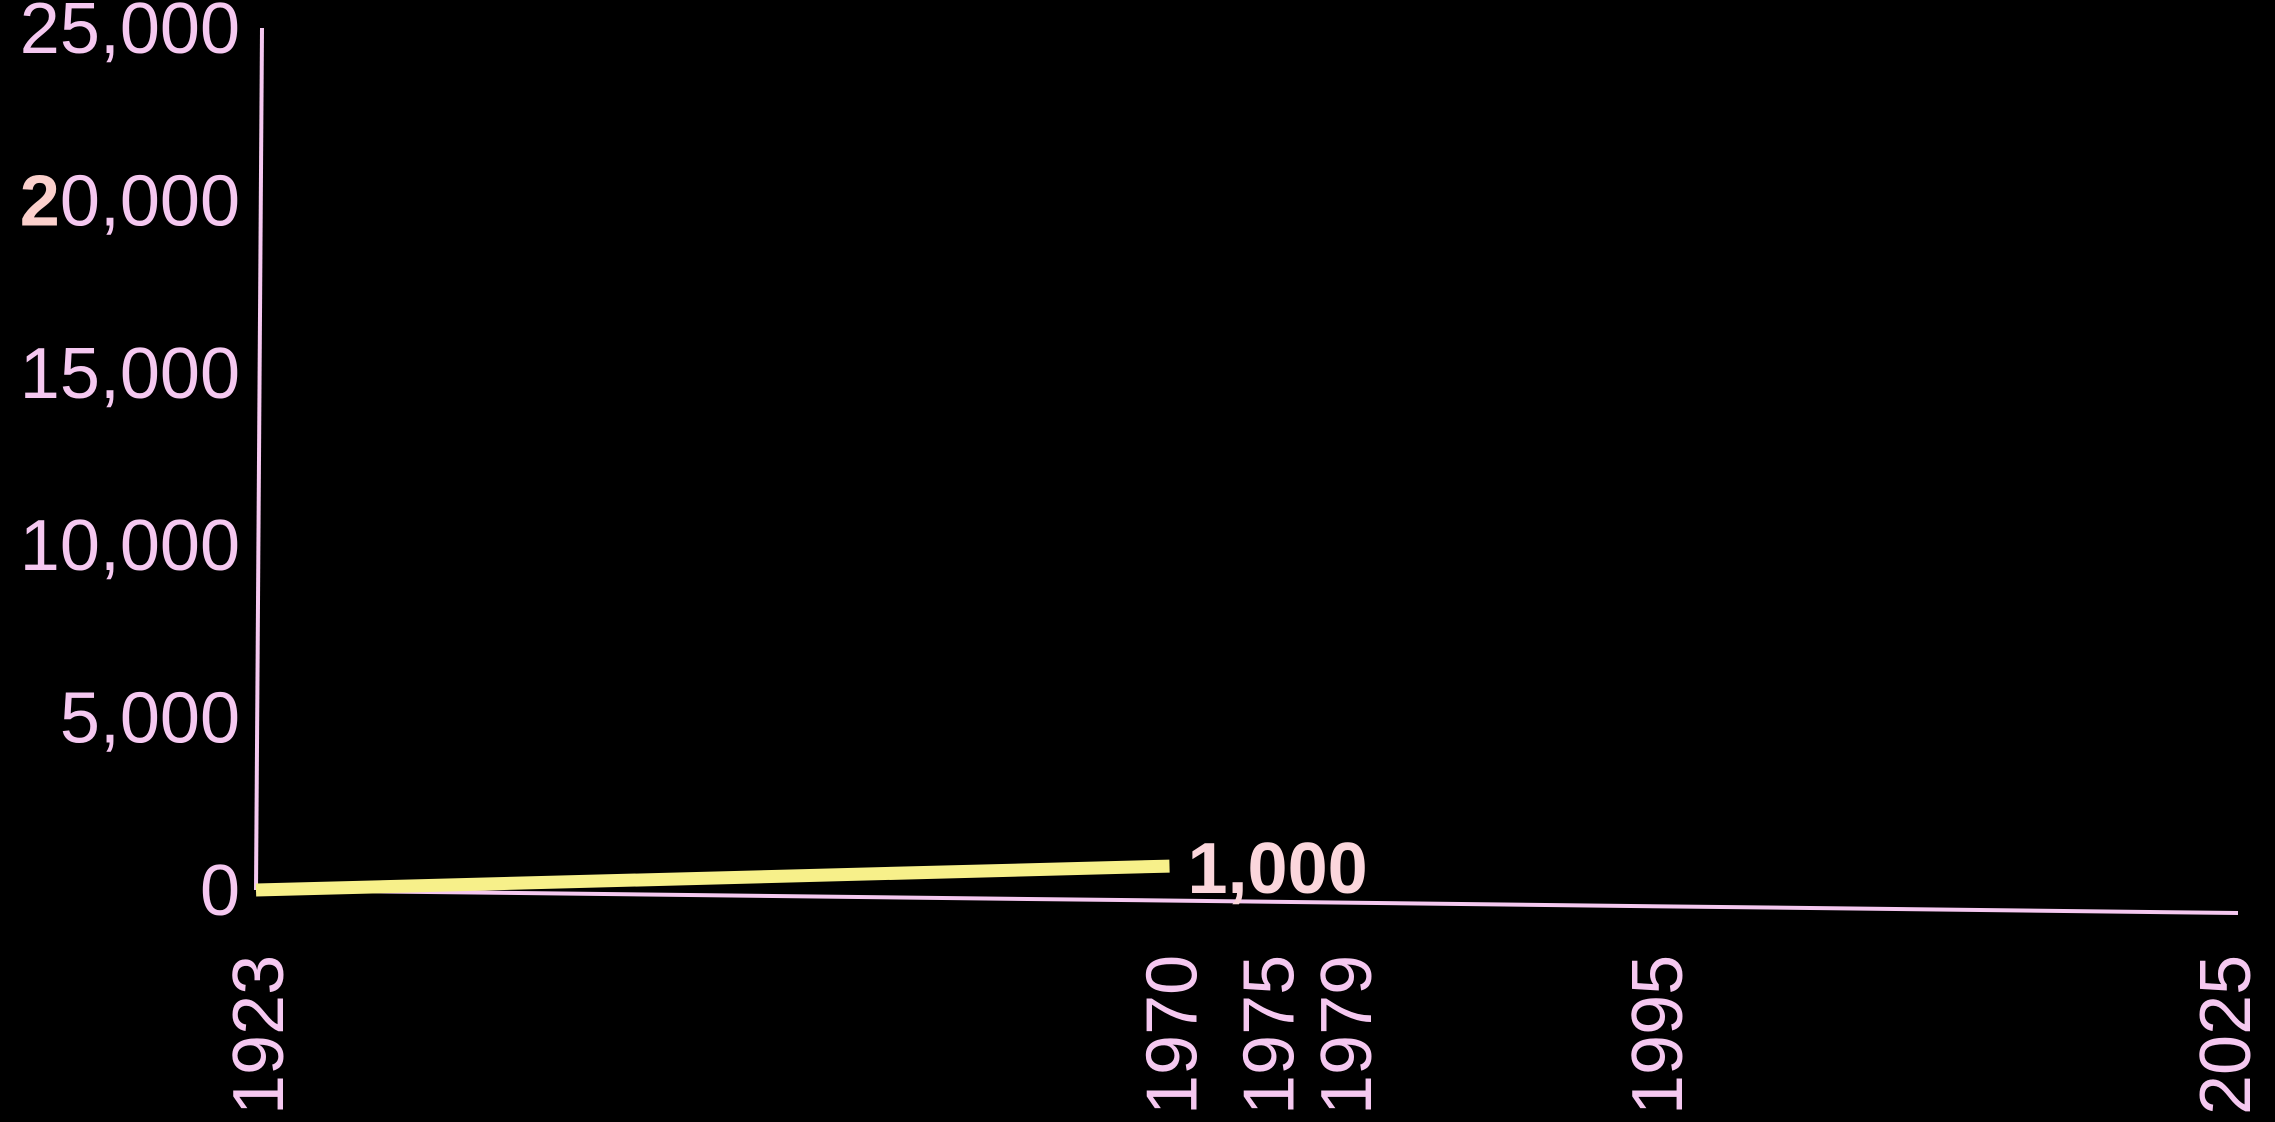 This screenshot has width=2275, height=1122. What do you see at coordinates (2226, 1035) in the screenshot?
I see `x-tick-label: 2025` at bounding box center [2226, 1035].